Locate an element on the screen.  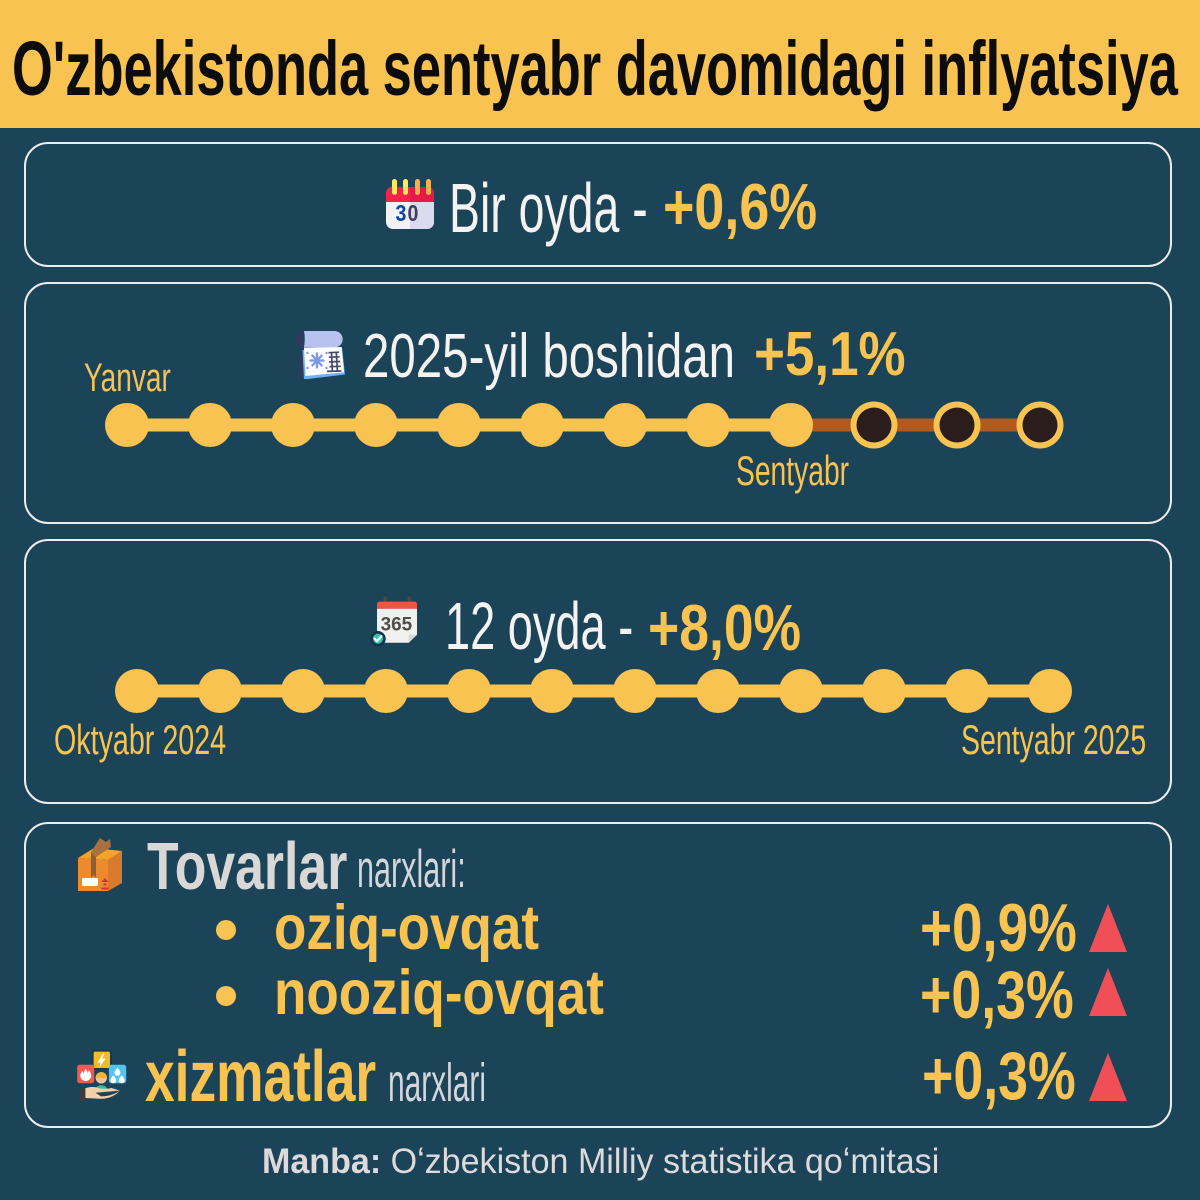
svg-text: 3 is located at coordinates (401, 214).